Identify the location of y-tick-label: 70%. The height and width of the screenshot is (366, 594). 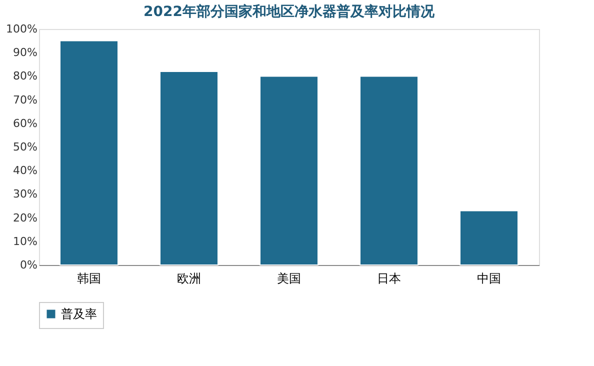
(25, 99).